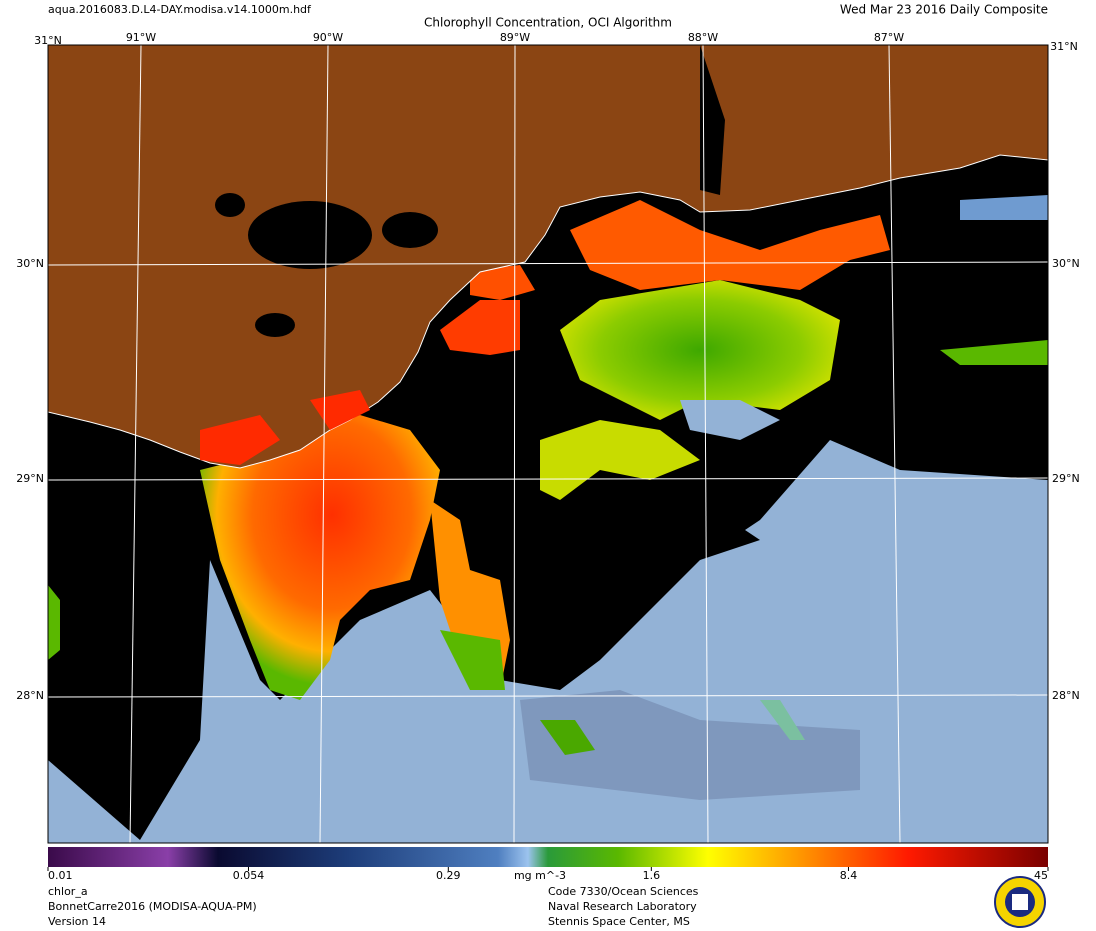 This screenshot has height=931, width=1096. What do you see at coordinates (548, 857) in the screenshot?
I see `colorbar` at bounding box center [548, 857].